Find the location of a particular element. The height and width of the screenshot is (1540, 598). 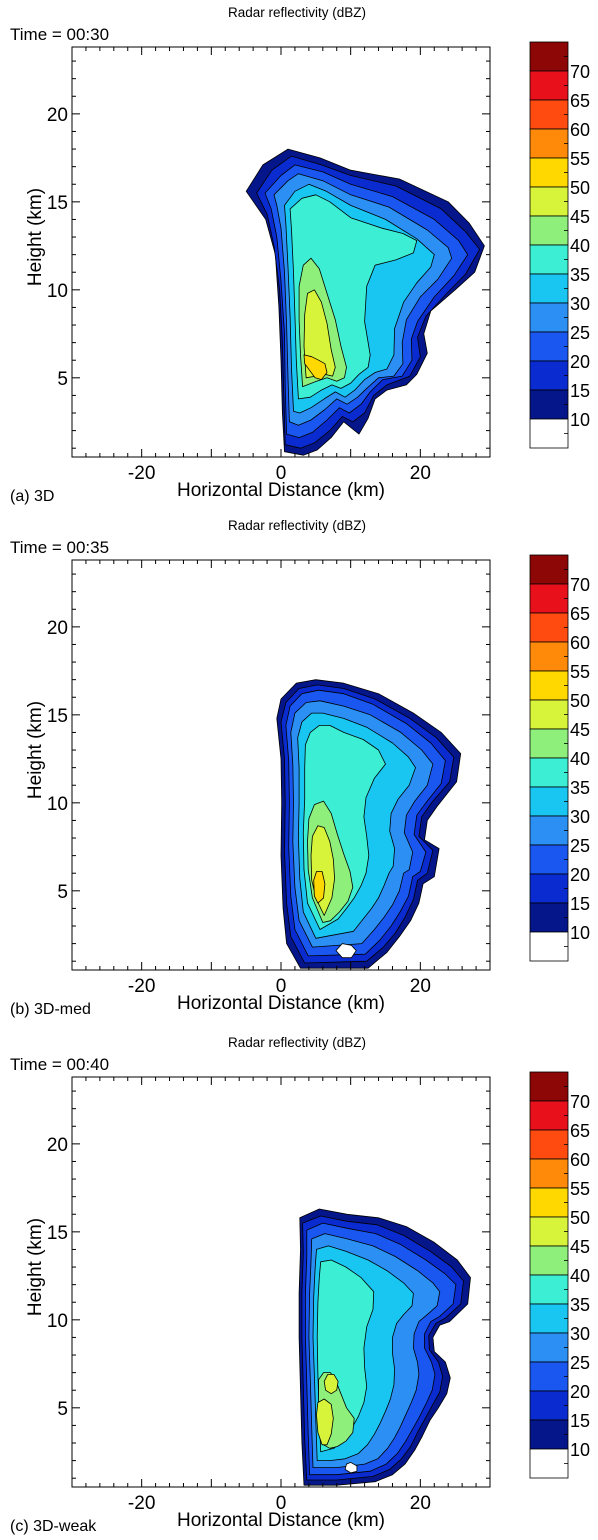

colorbar-label: 65 is located at coordinates (580, 1131).